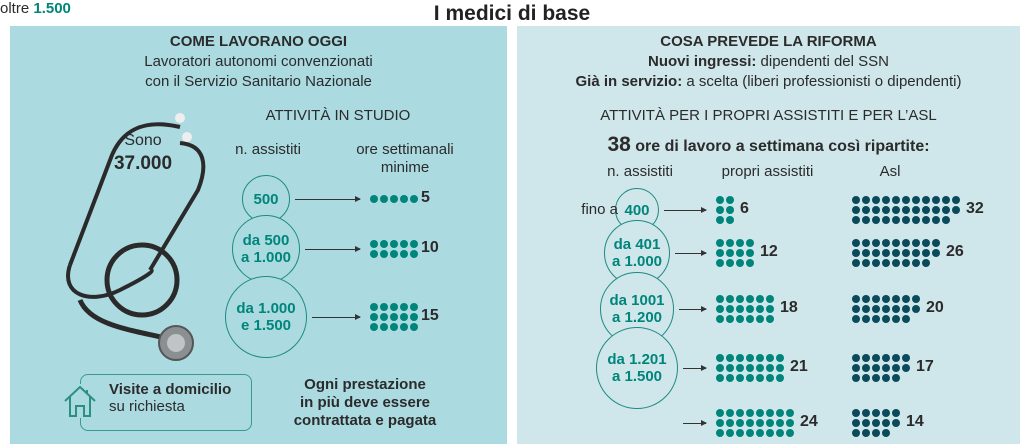  I want to click on note-line-1: Ogni prestazione, so click(365, 384).